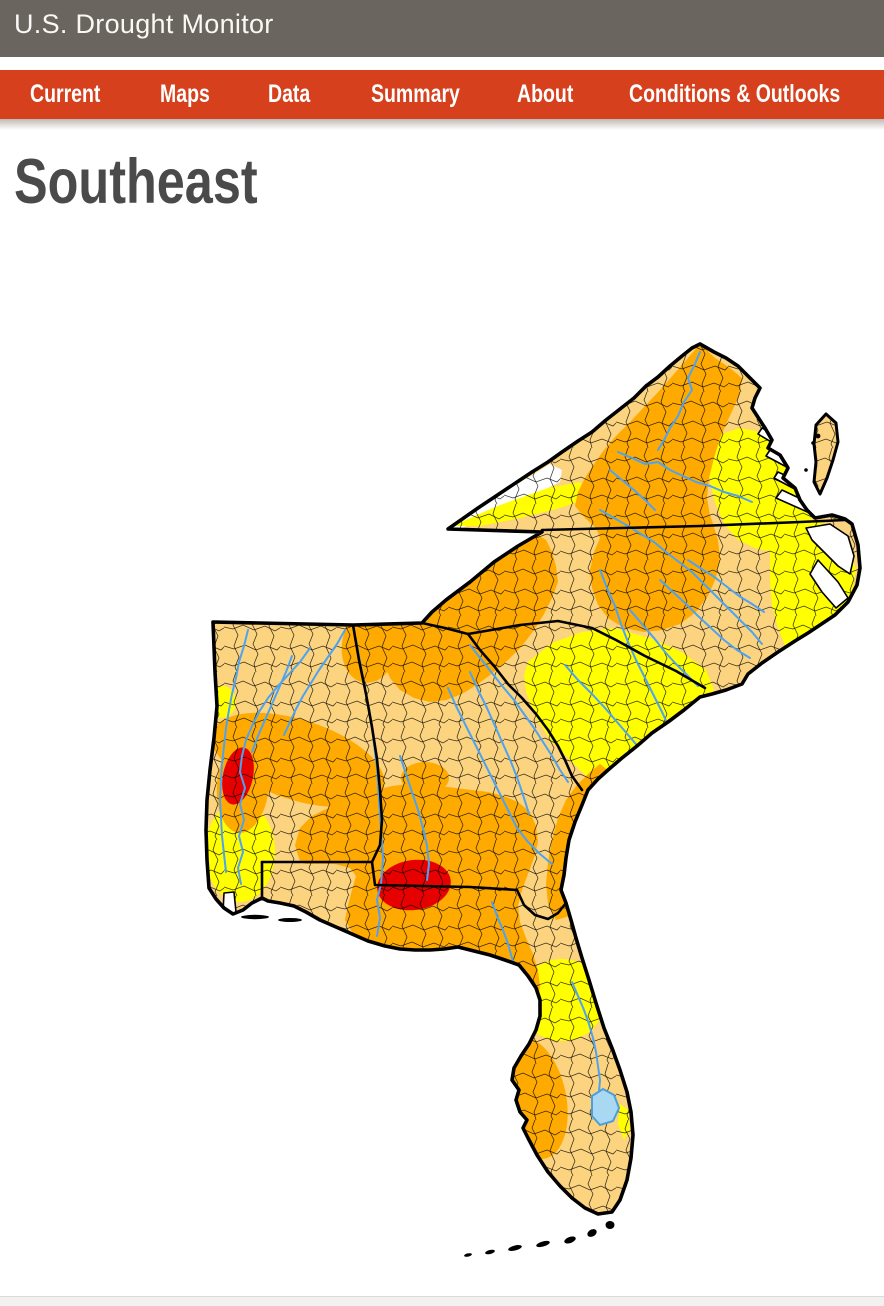 The image size is (884, 1306). Describe the element at coordinates (136, 182) in the screenshot. I see `page-title: Southeast` at that location.